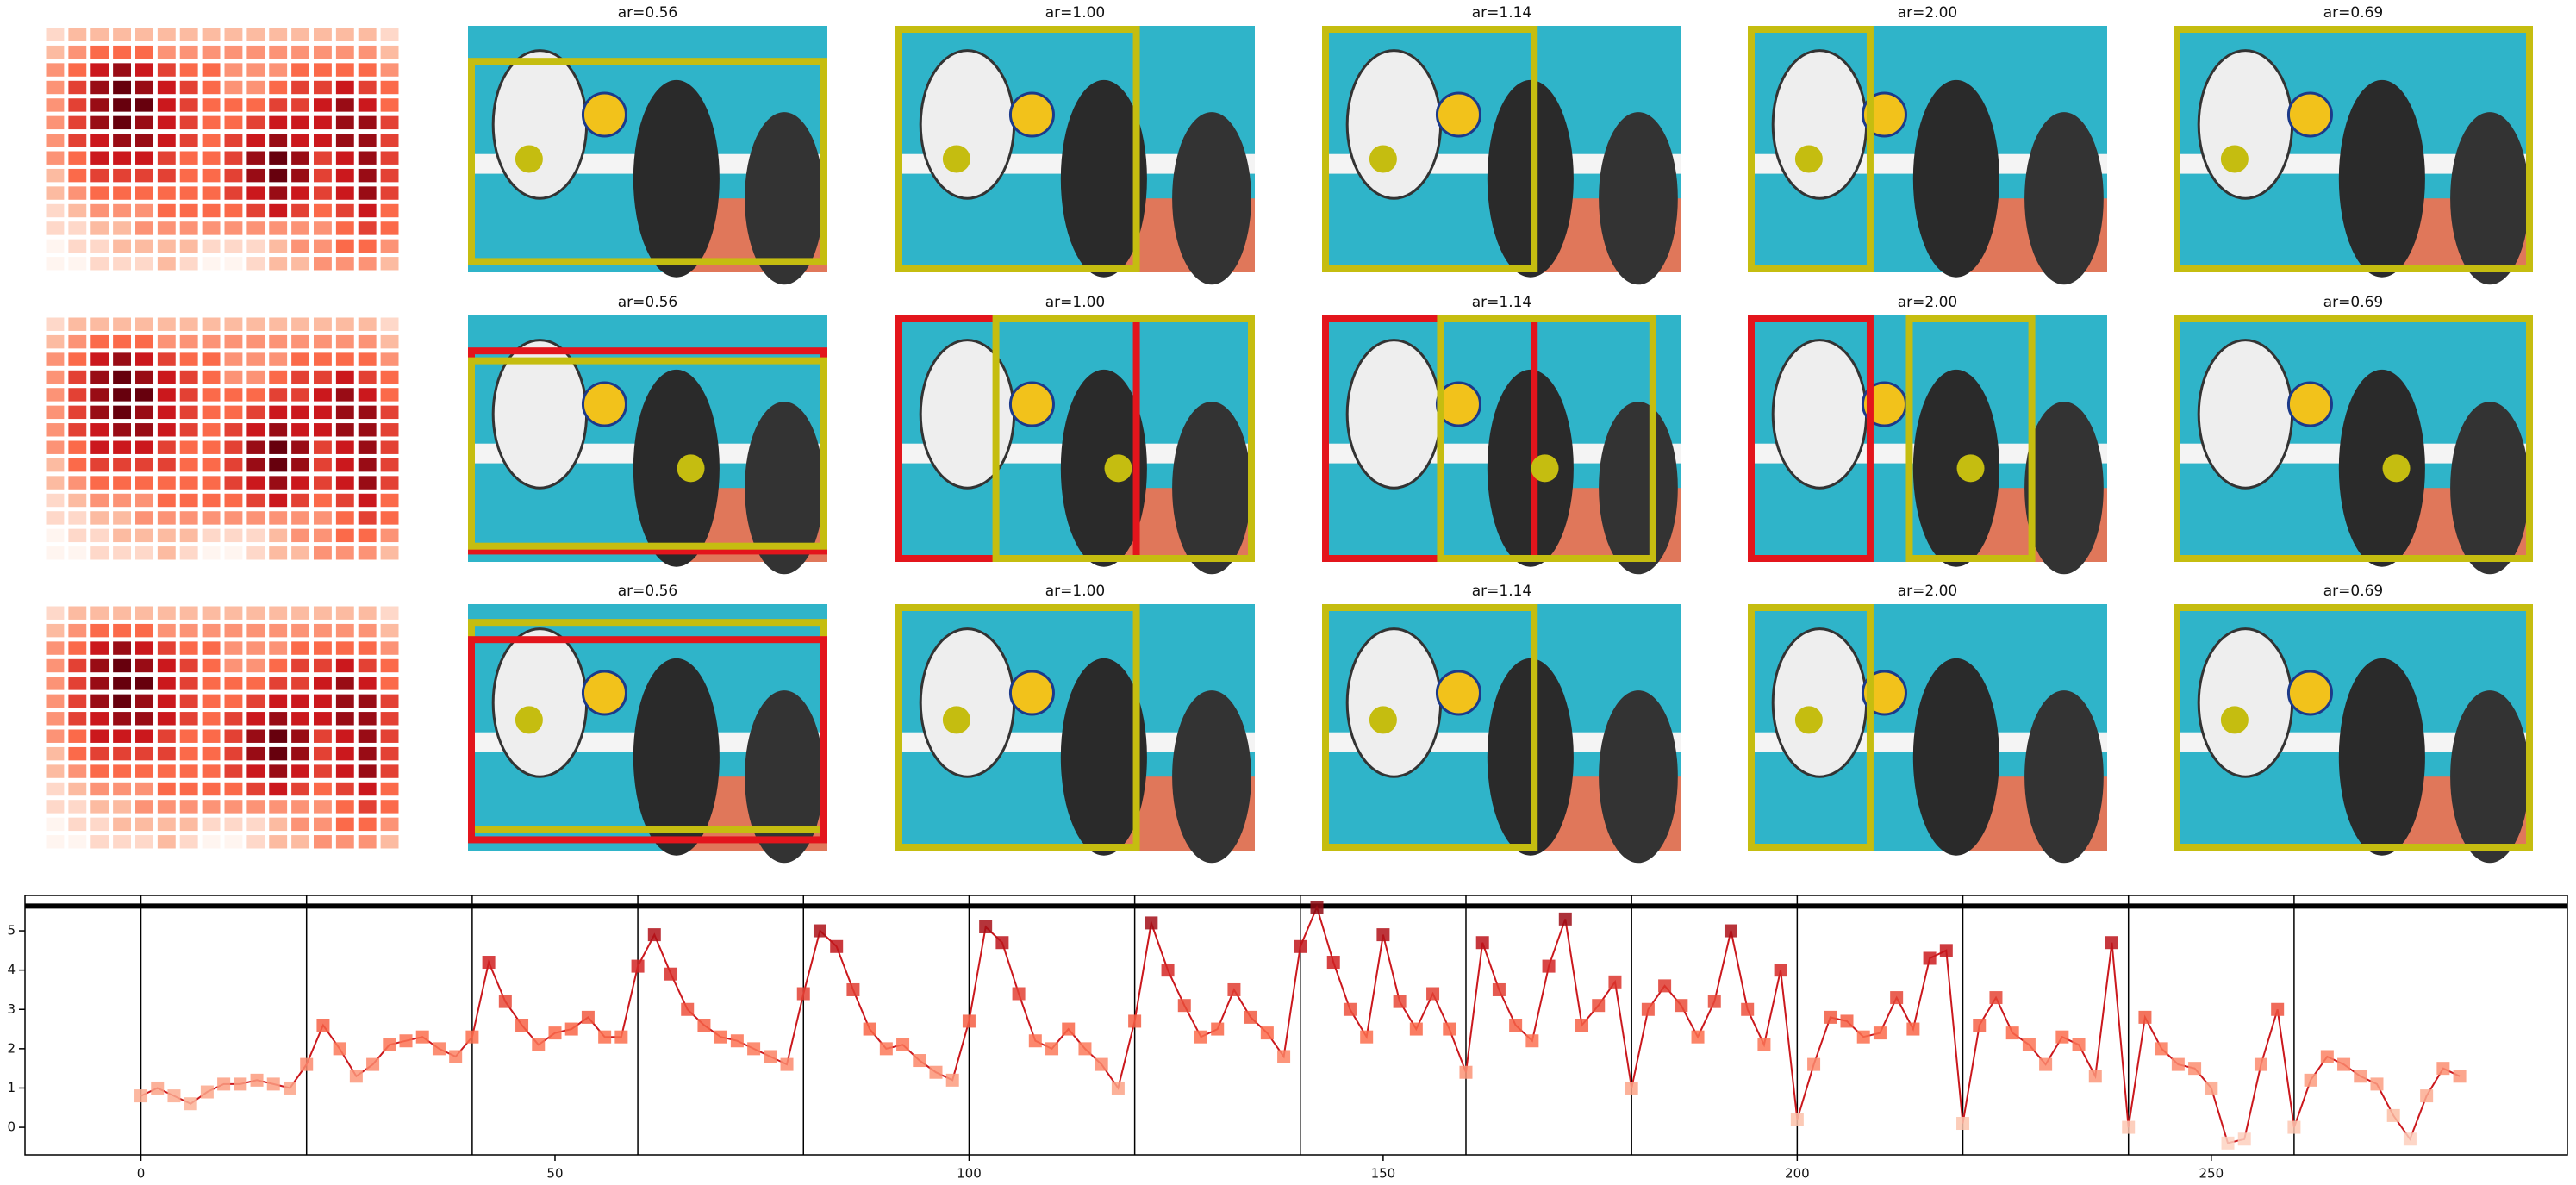 This screenshot has width=2576, height=1185. What do you see at coordinates (11, 1009) in the screenshot?
I see `y-tick-label: 3` at bounding box center [11, 1009].